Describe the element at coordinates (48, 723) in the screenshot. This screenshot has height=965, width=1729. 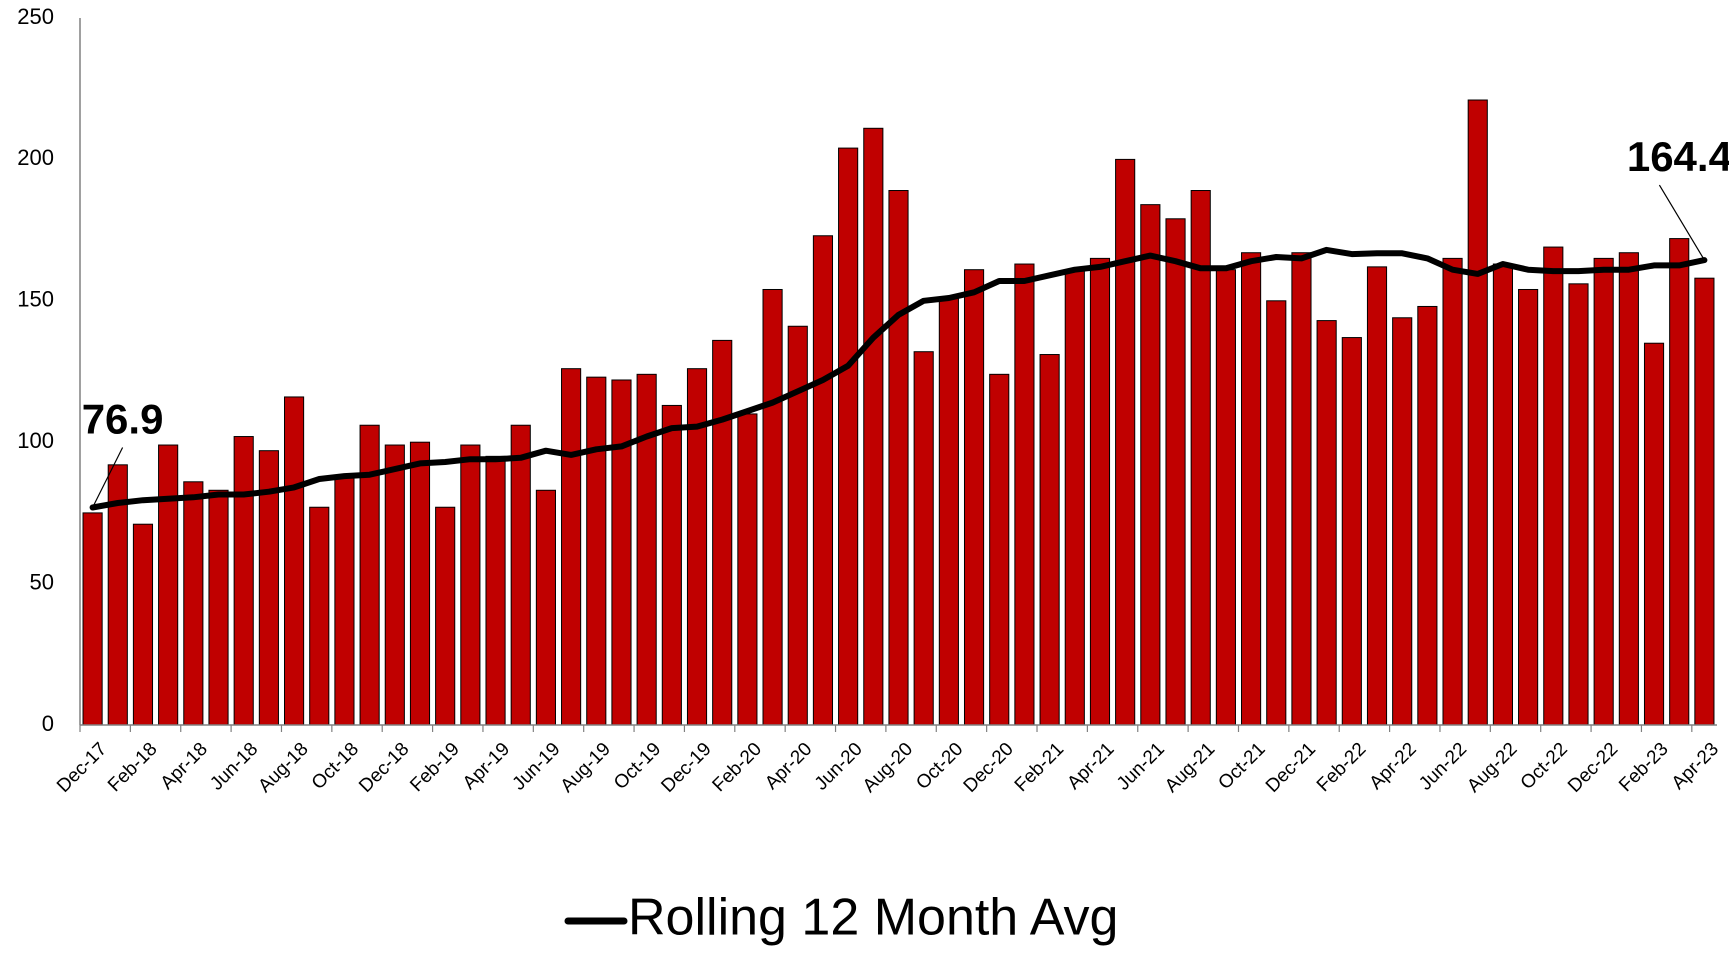
I see `y-tick-label: 0` at that location.